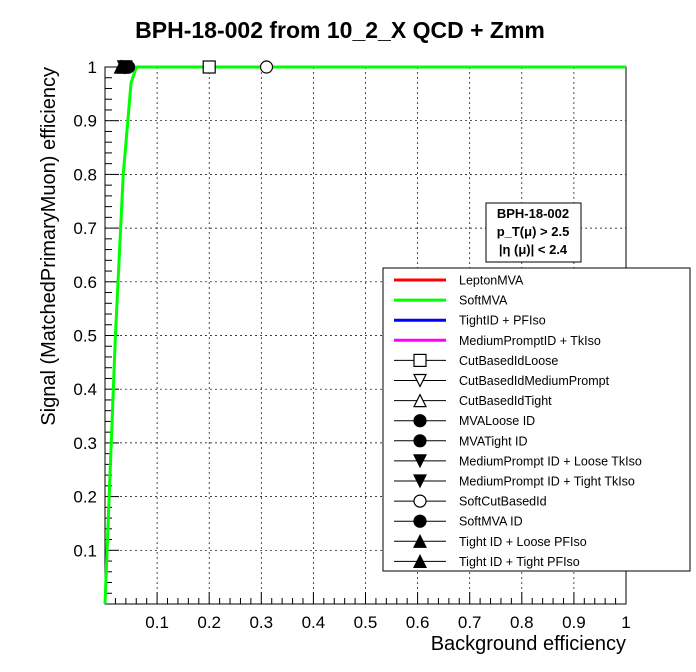 Image resolution: width=696 pixels, height=672 pixels. Describe the element at coordinates (533, 249) in the screenshot. I see `info-box-line3: |η (μ)| < 2.4` at that location.